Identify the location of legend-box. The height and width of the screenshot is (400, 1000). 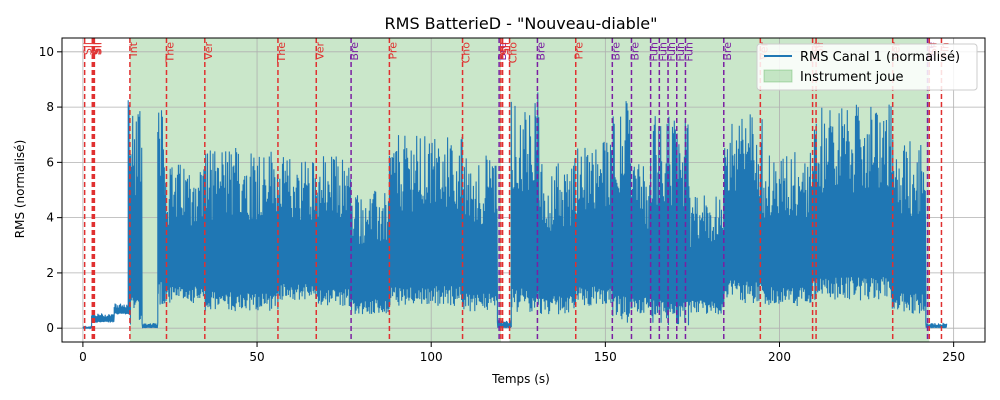
(867, 67).